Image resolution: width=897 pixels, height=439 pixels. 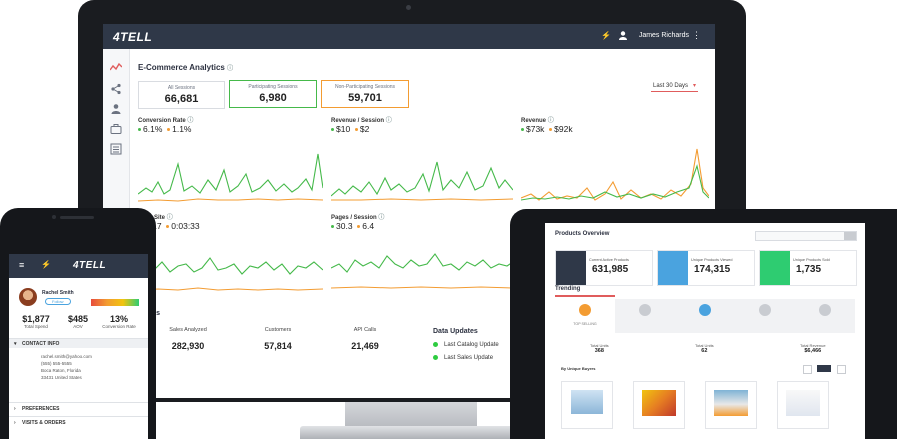 What do you see at coordinates (365, 339) in the screenshot?
I see `stat-api-calls: API Calls 21,469` at bounding box center [365, 339].